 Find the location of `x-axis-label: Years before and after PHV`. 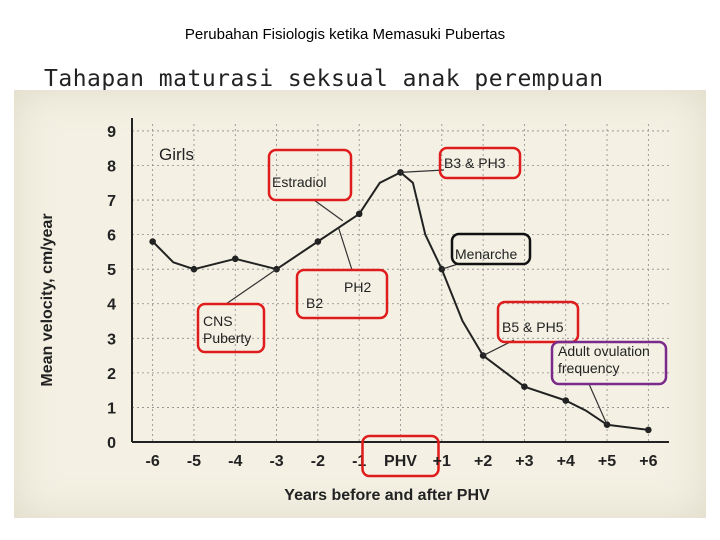

x-axis-label: Years before and after PHV is located at coordinates (387, 495).